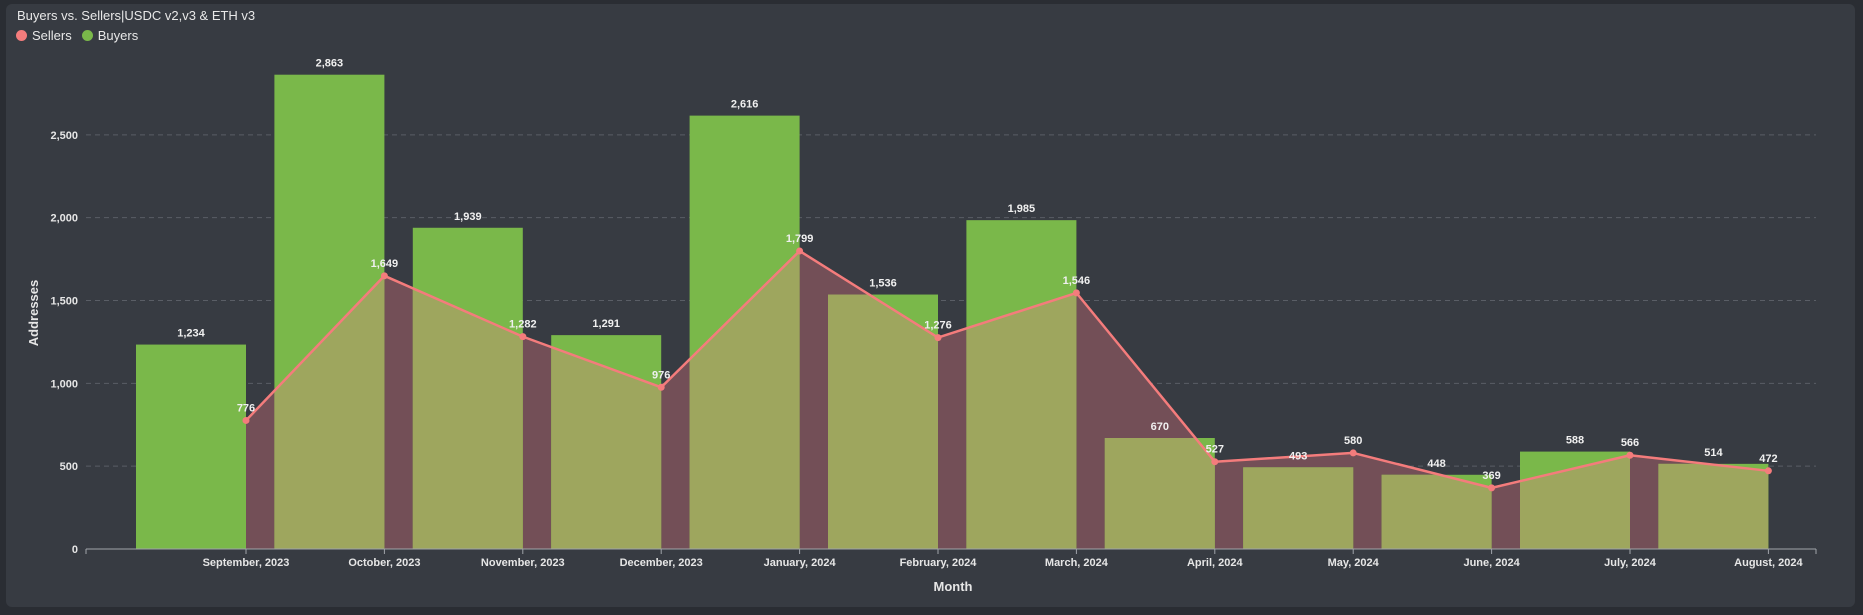  What do you see at coordinates (606, 324) in the screenshot?
I see `buyers-data-label: 1,291` at bounding box center [606, 324].